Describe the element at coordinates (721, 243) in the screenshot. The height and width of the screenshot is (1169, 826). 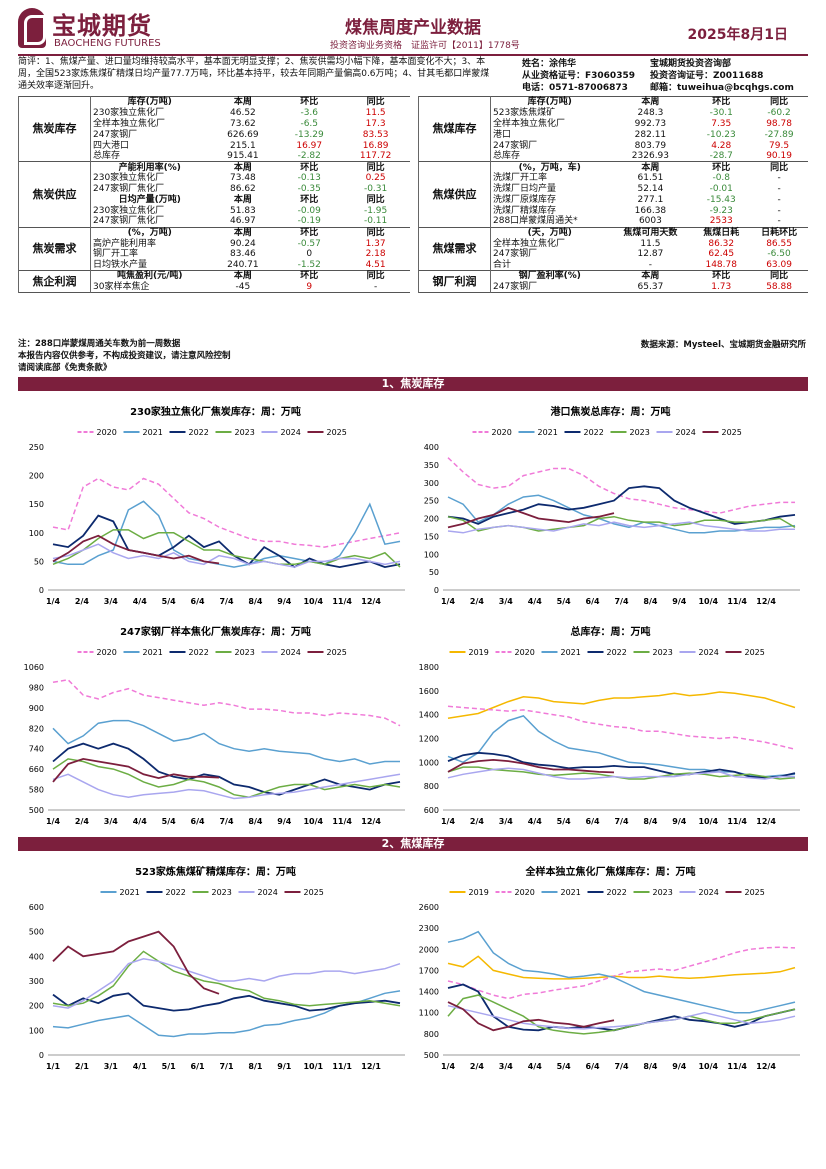
I see `cell-value: 86.32` at that location.